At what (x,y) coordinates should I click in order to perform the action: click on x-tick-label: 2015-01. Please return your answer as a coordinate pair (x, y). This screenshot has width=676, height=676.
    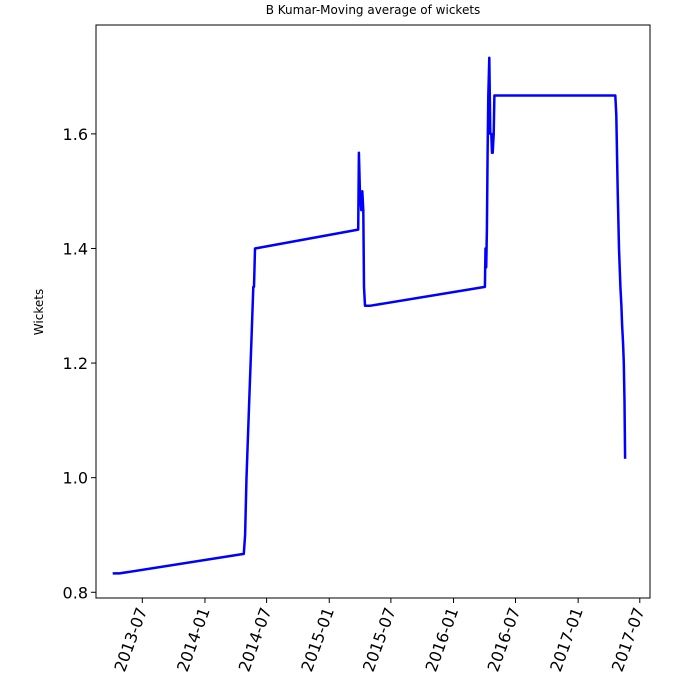
    Looking at the image, I should click on (317, 639).